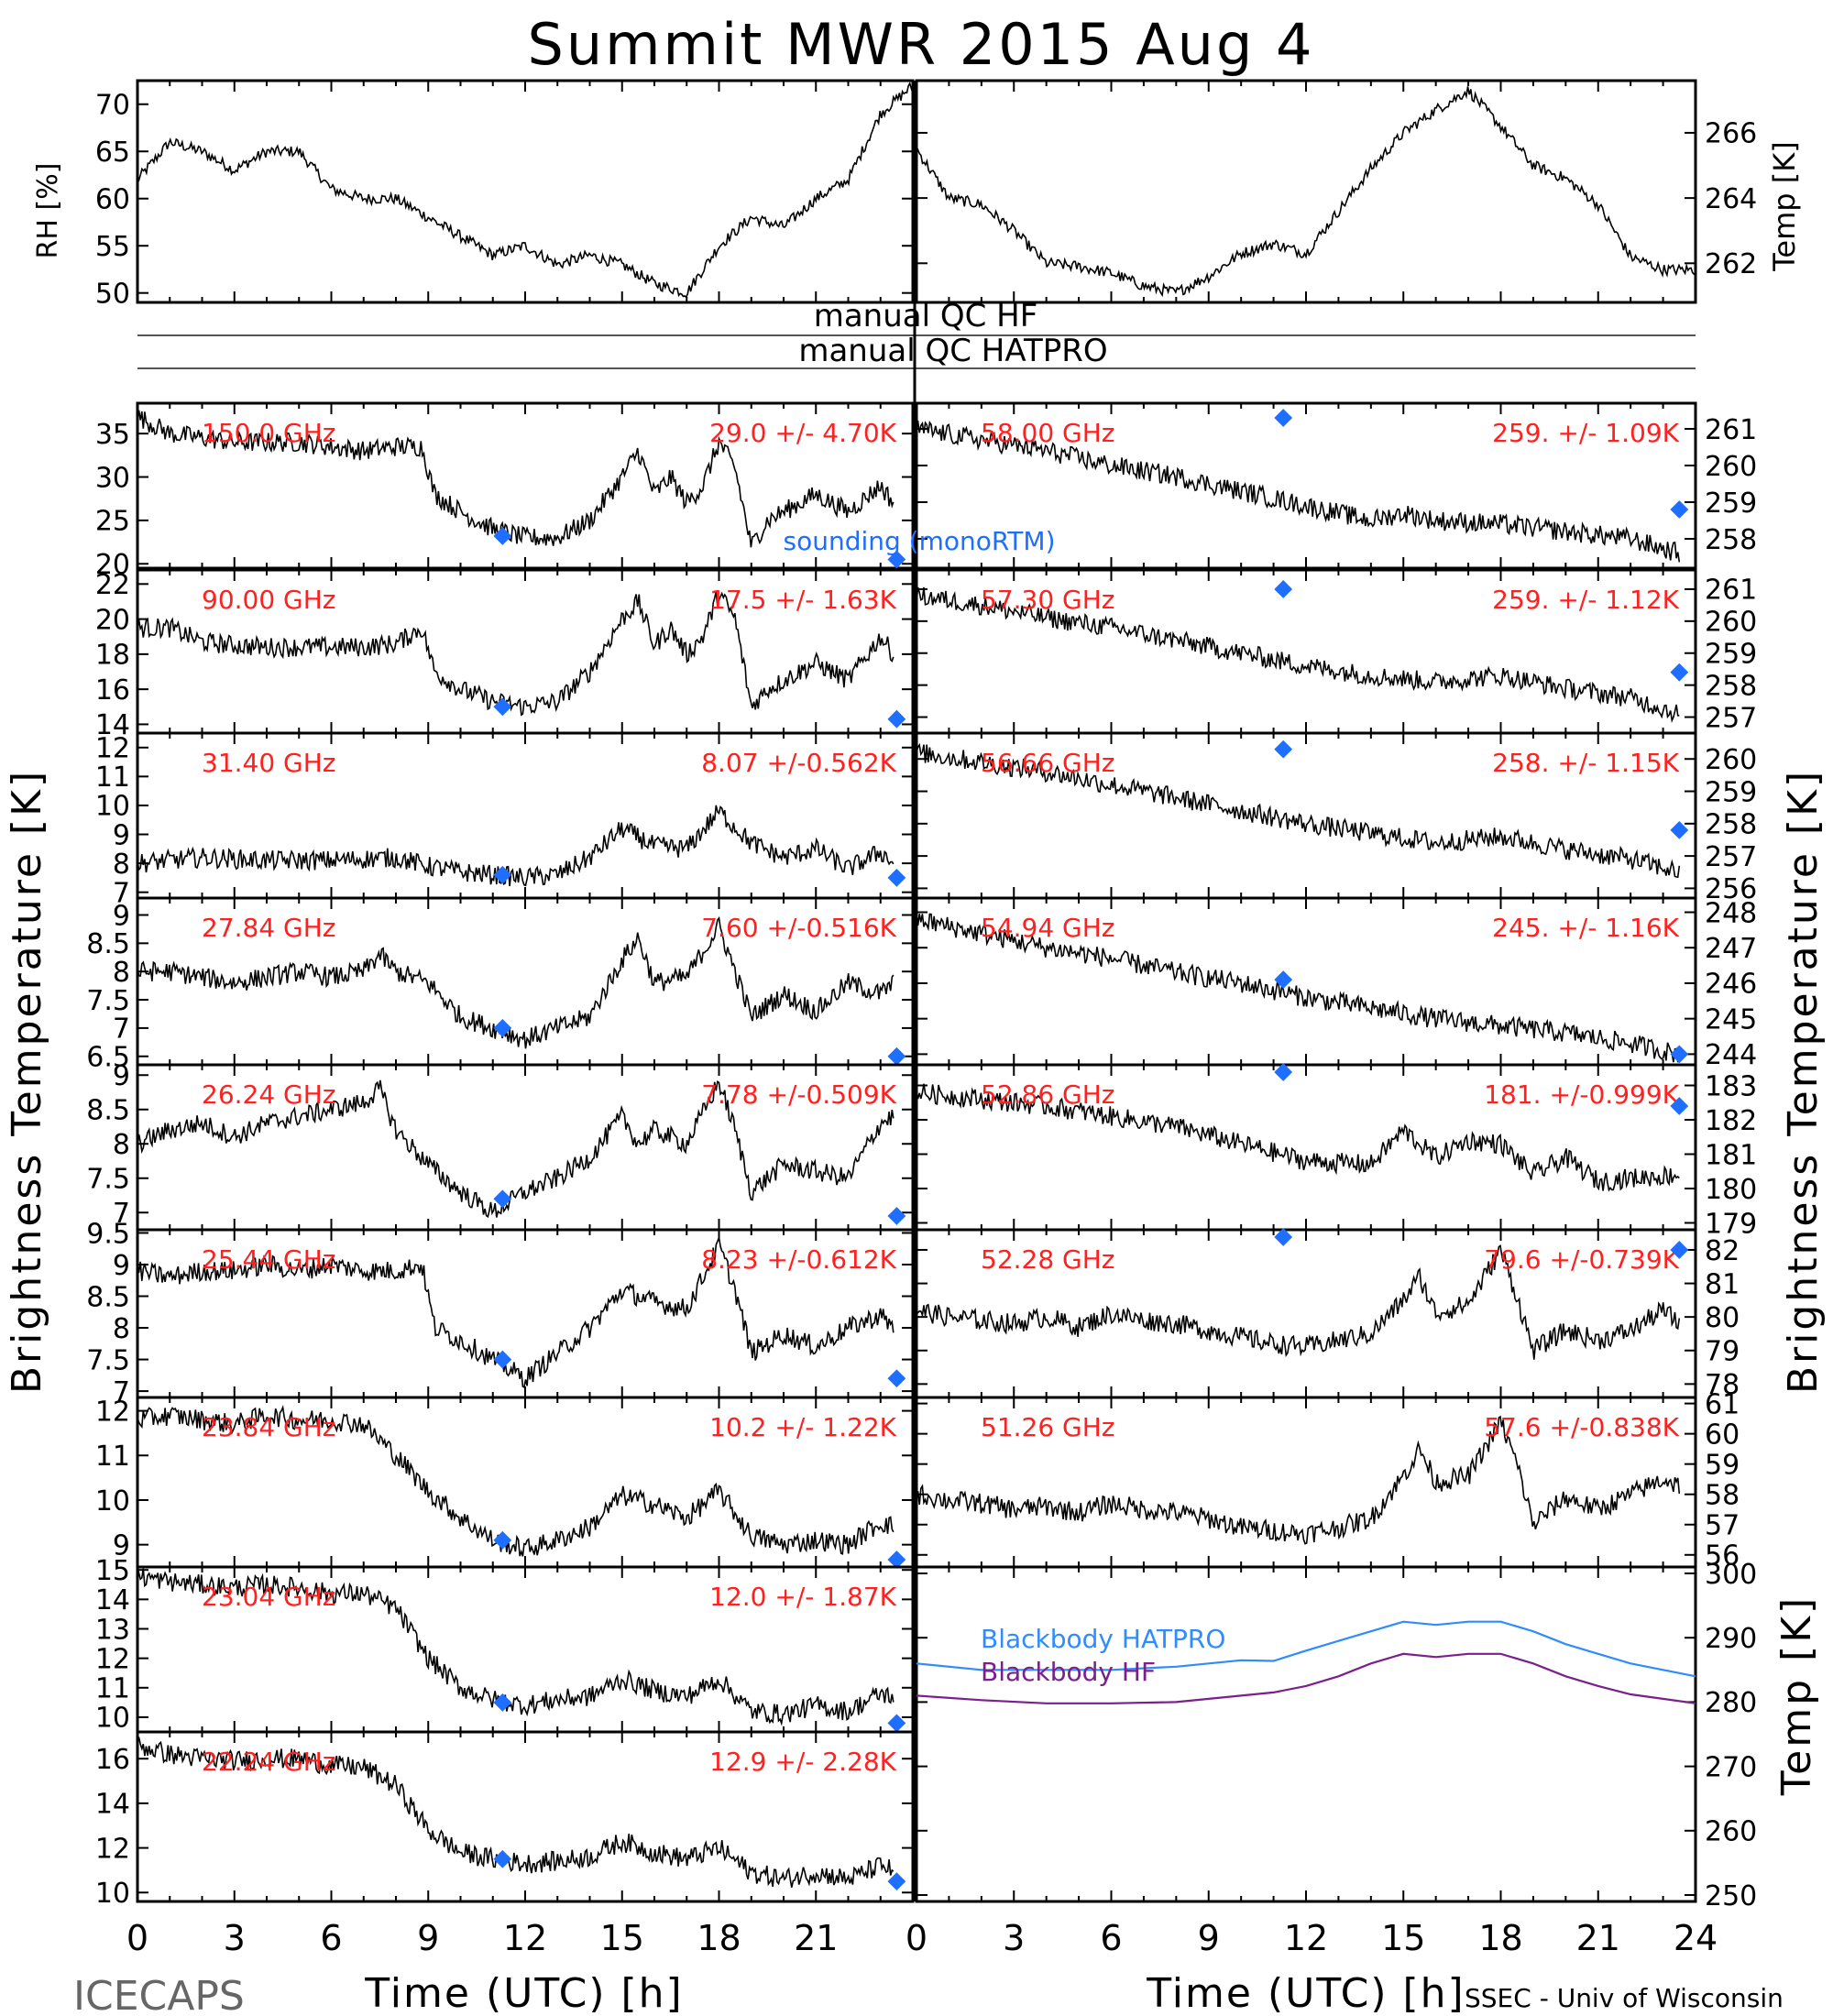  What do you see at coordinates (112, 690) in the screenshot?
I see `y-tick-label: 16` at bounding box center [112, 690].